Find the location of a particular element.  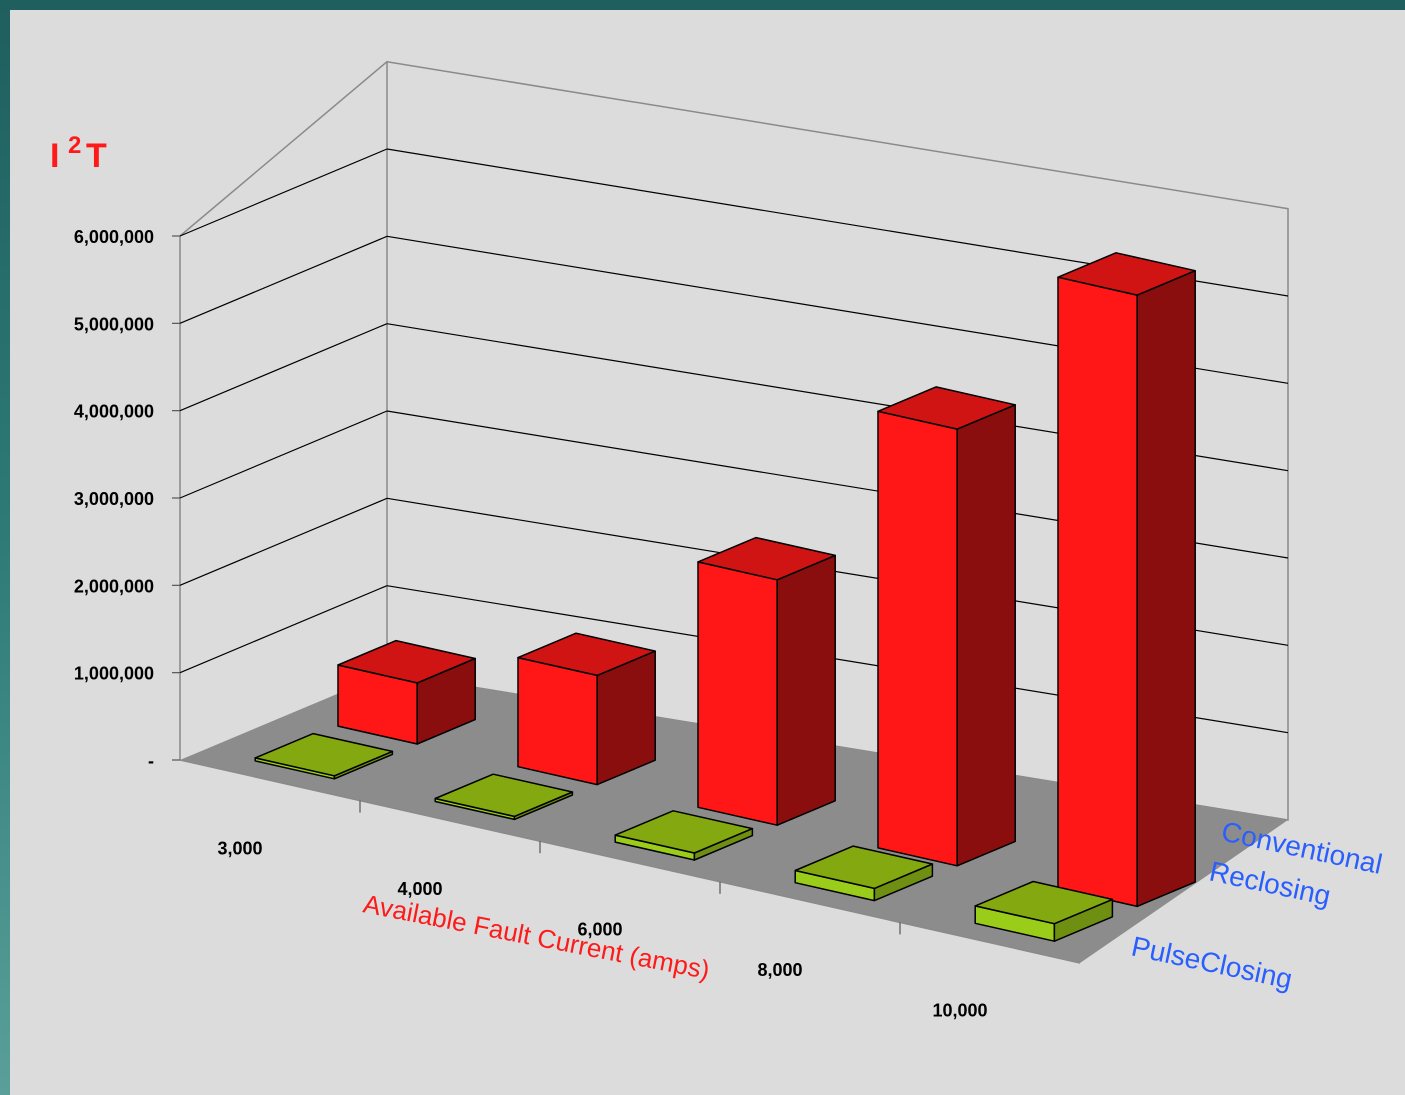

y-tick-label-4: 4,000,000 is located at coordinates (114, 412).